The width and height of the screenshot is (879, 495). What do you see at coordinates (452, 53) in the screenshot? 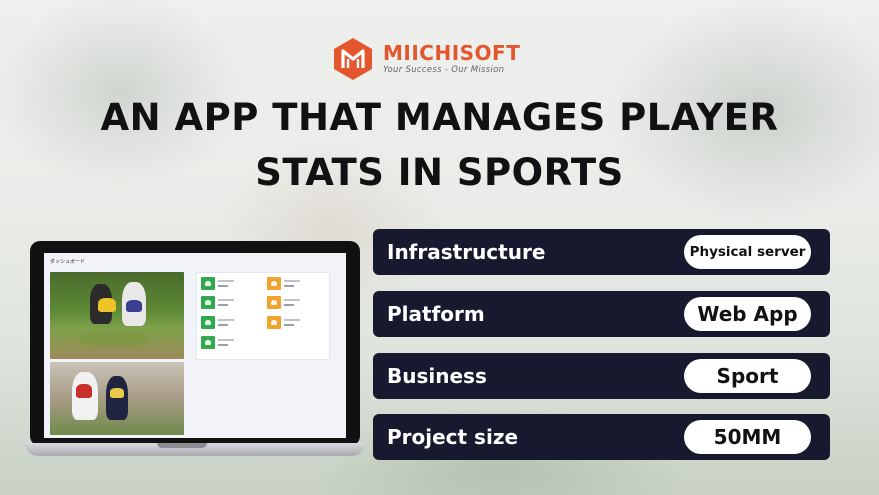
I see `brand-name: MIICHISOFT` at bounding box center [452, 53].